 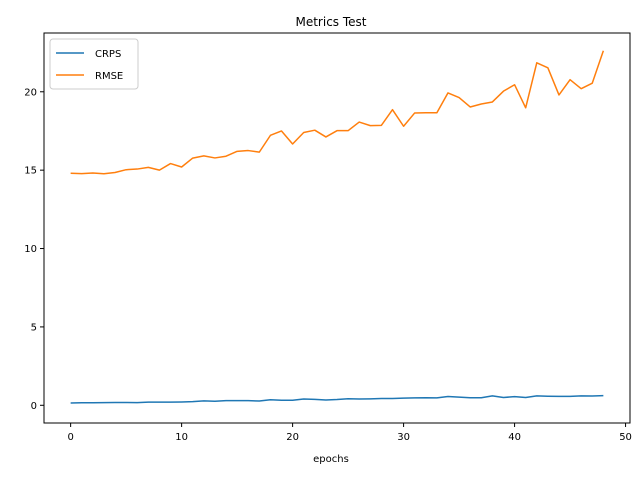 I want to click on legend-rmse-label: RMSE, so click(x=109, y=76).